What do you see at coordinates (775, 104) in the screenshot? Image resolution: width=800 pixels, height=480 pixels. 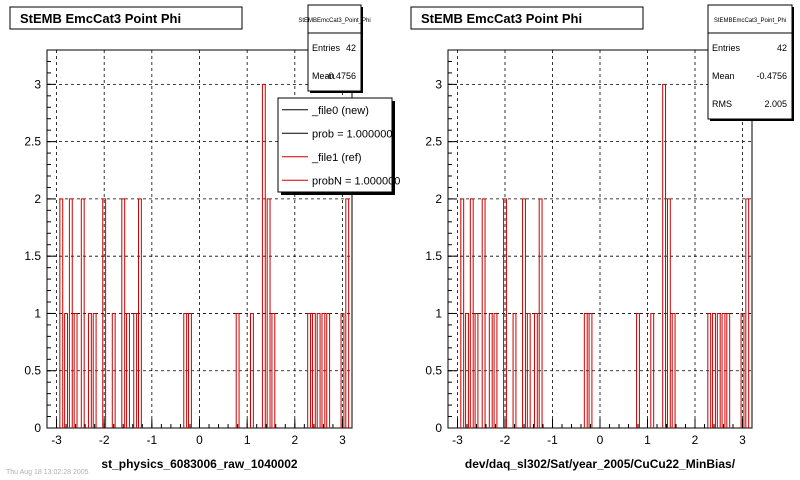 I see `stats-value: 2.005` at bounding box center [775, 104].